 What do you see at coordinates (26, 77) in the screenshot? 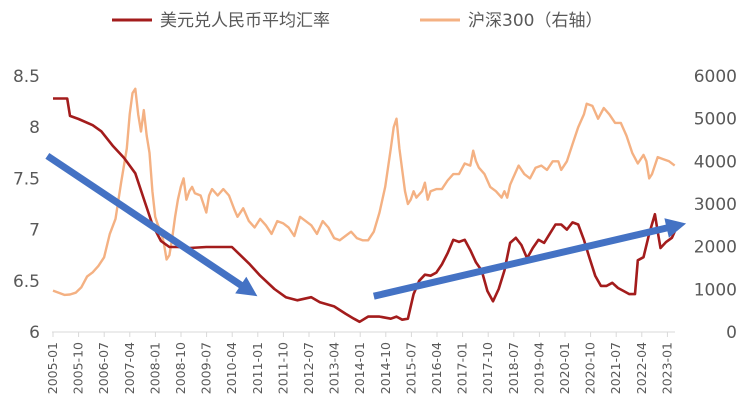
I see `y-left-tick-label: 8.5` at bounding box center [26, 77].